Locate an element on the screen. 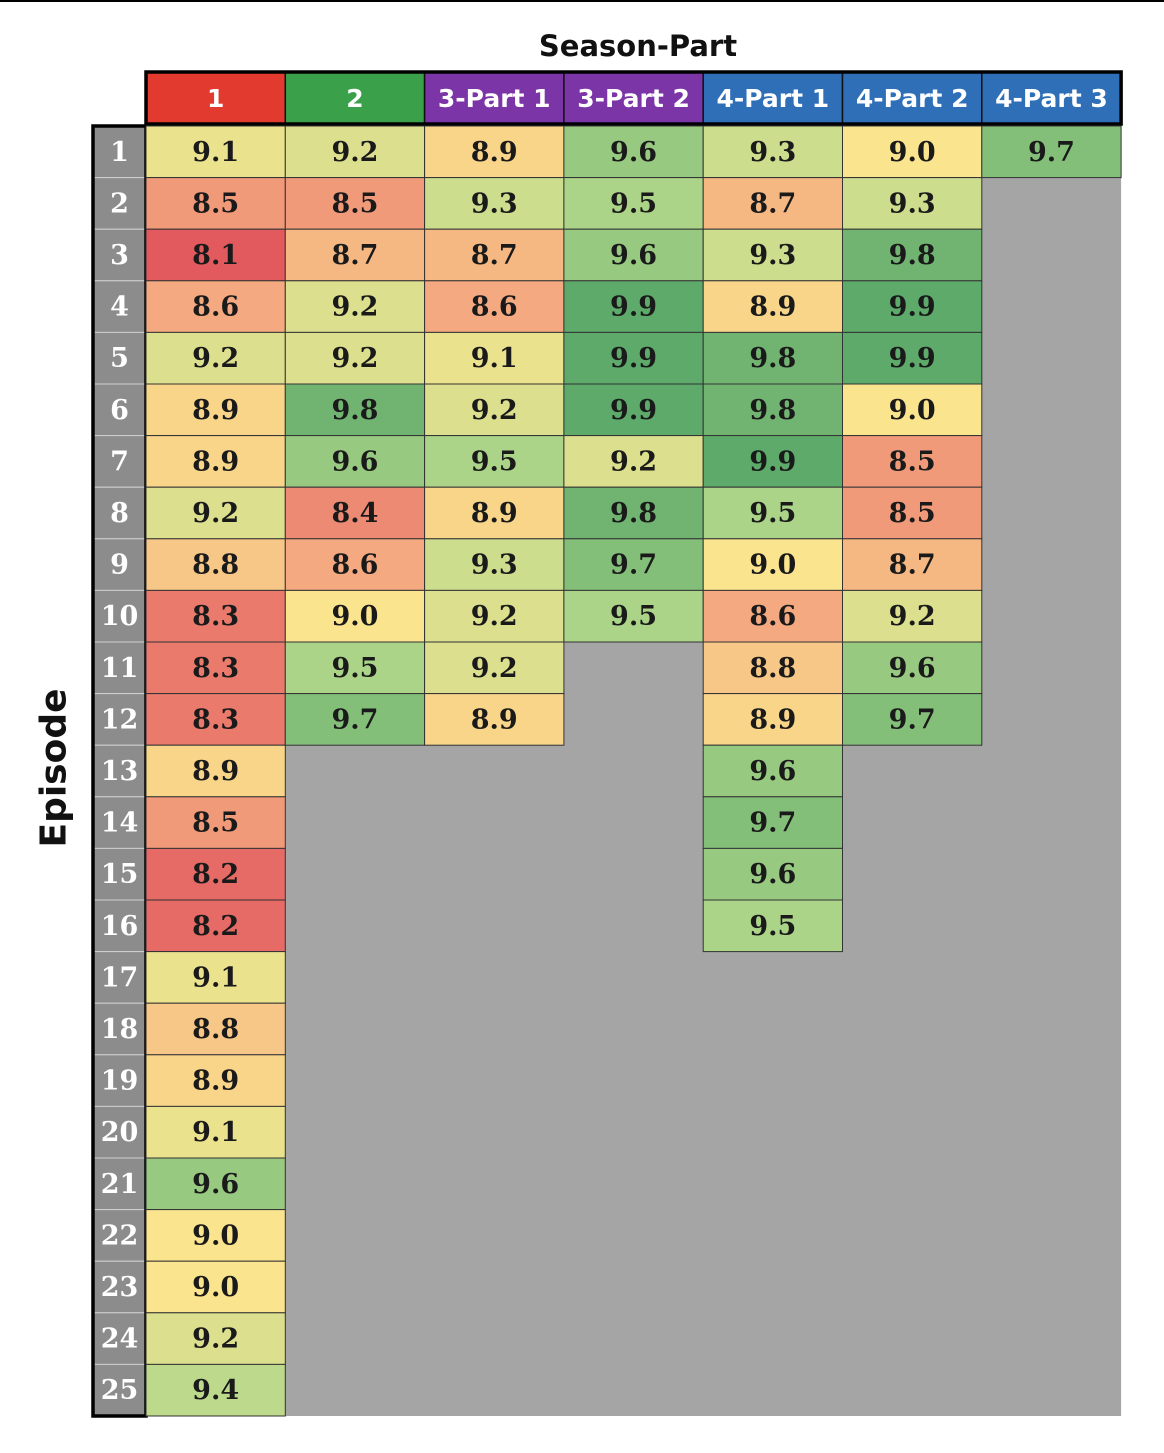  episode-label: 14 is located at coordinates (120, 823).